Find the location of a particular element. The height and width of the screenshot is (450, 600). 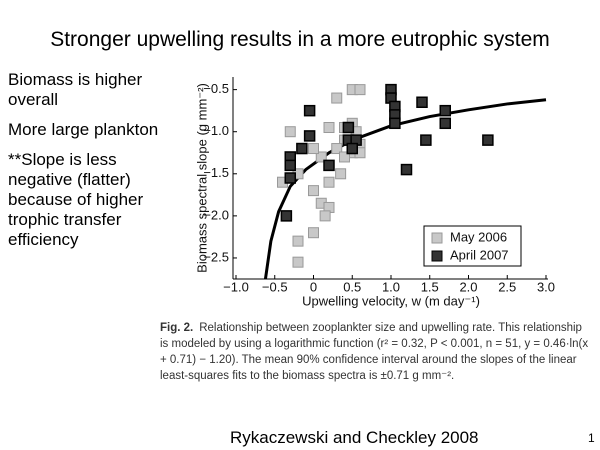

legend-label: May 2006 is located at coordinates (478, 236).